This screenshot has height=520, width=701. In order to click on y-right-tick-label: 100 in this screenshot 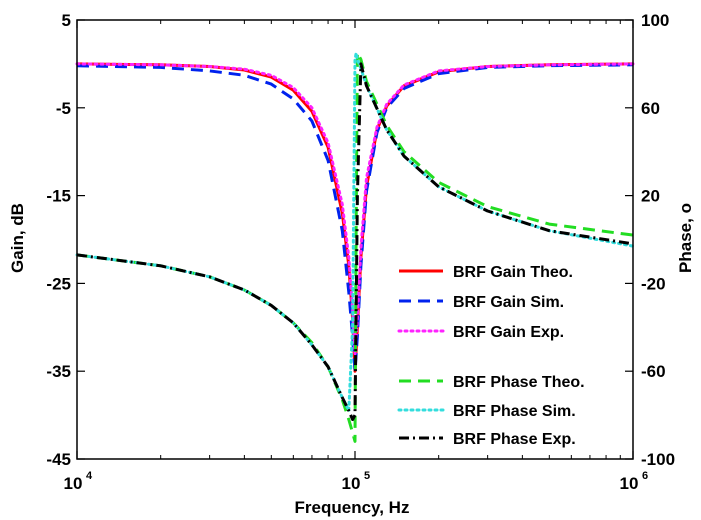, I will do `click(655, 20)`.